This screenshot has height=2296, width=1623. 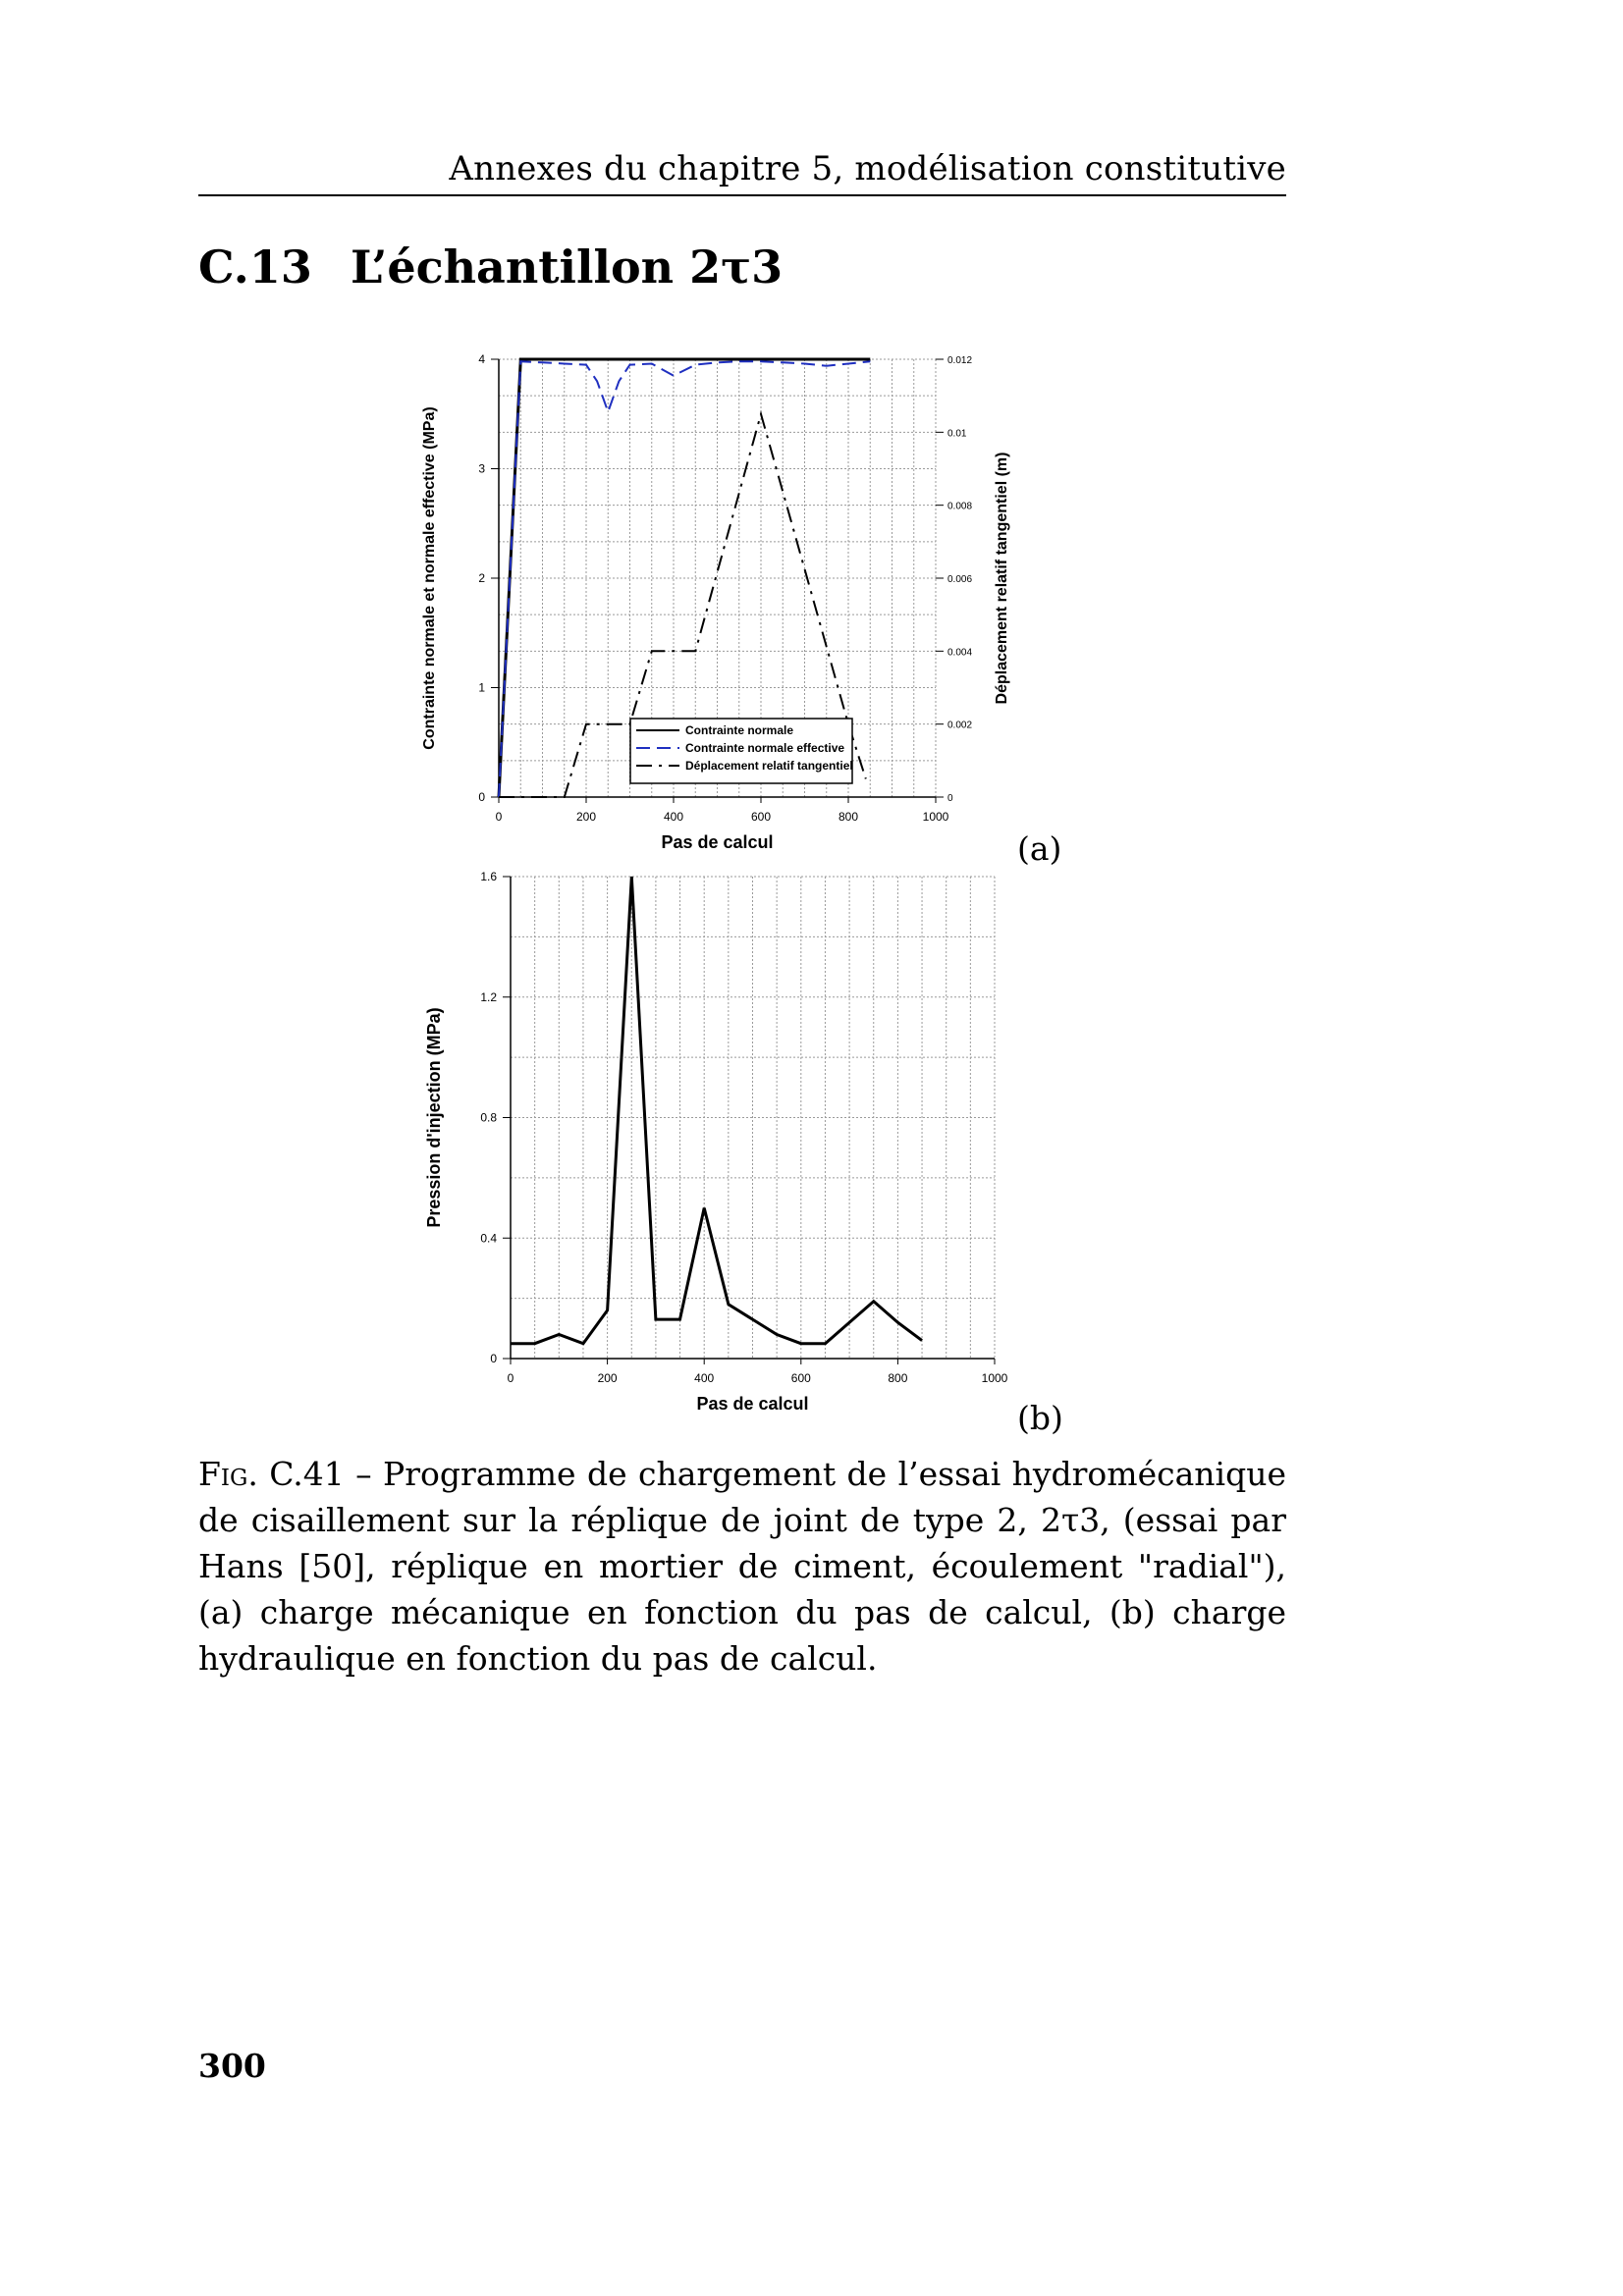 What do you see at coordinates (481, 469) in the screenshot?
I see `y-tick-label: 3` at bounding box center [481, 469].